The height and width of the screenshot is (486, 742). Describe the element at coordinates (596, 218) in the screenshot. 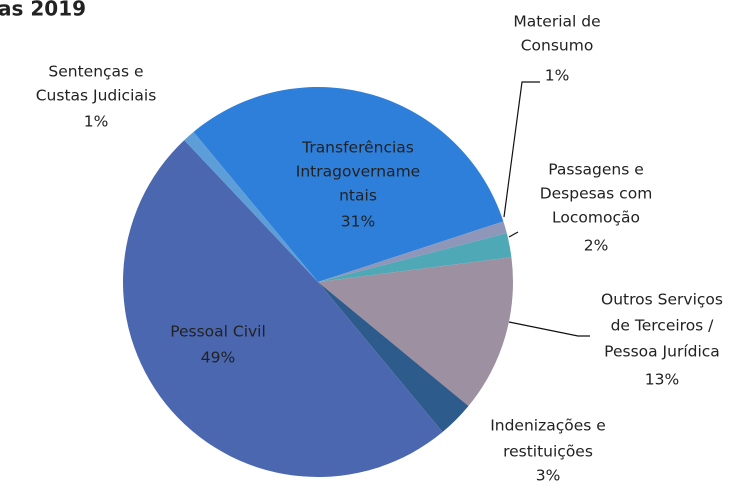

I see `slice-label: Locomoção` at that location.